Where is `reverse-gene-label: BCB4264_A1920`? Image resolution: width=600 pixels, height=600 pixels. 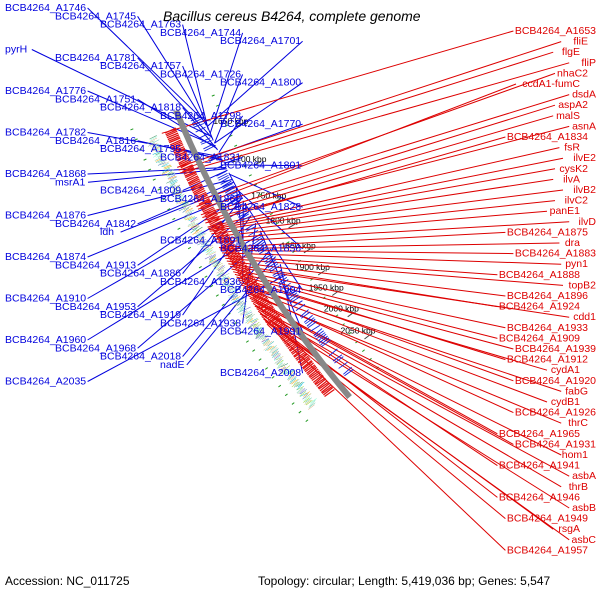
reverse-gene-label: BCB4264_A1920 is located at coordinates (555, 381).